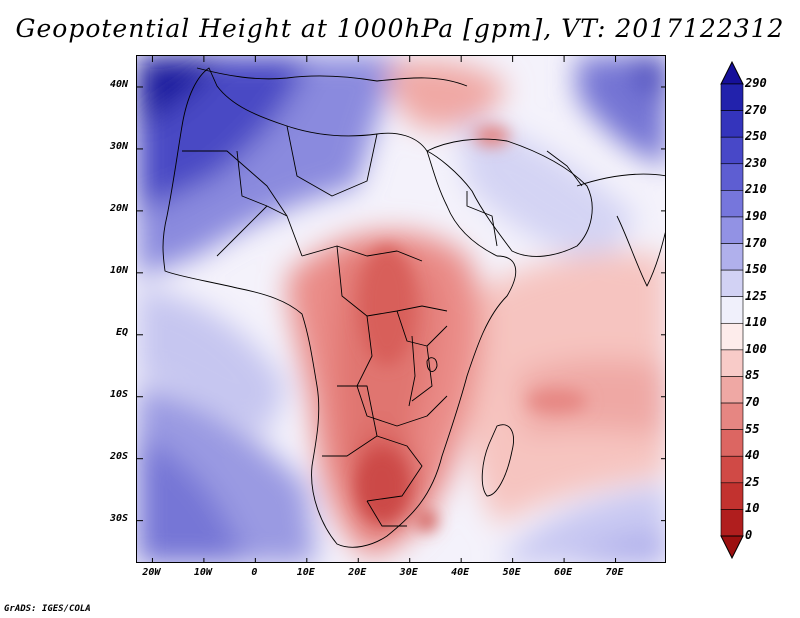 This screenshot has width=800, height=618. I want to click on colorbar-max-arrow, so click(732, 72).